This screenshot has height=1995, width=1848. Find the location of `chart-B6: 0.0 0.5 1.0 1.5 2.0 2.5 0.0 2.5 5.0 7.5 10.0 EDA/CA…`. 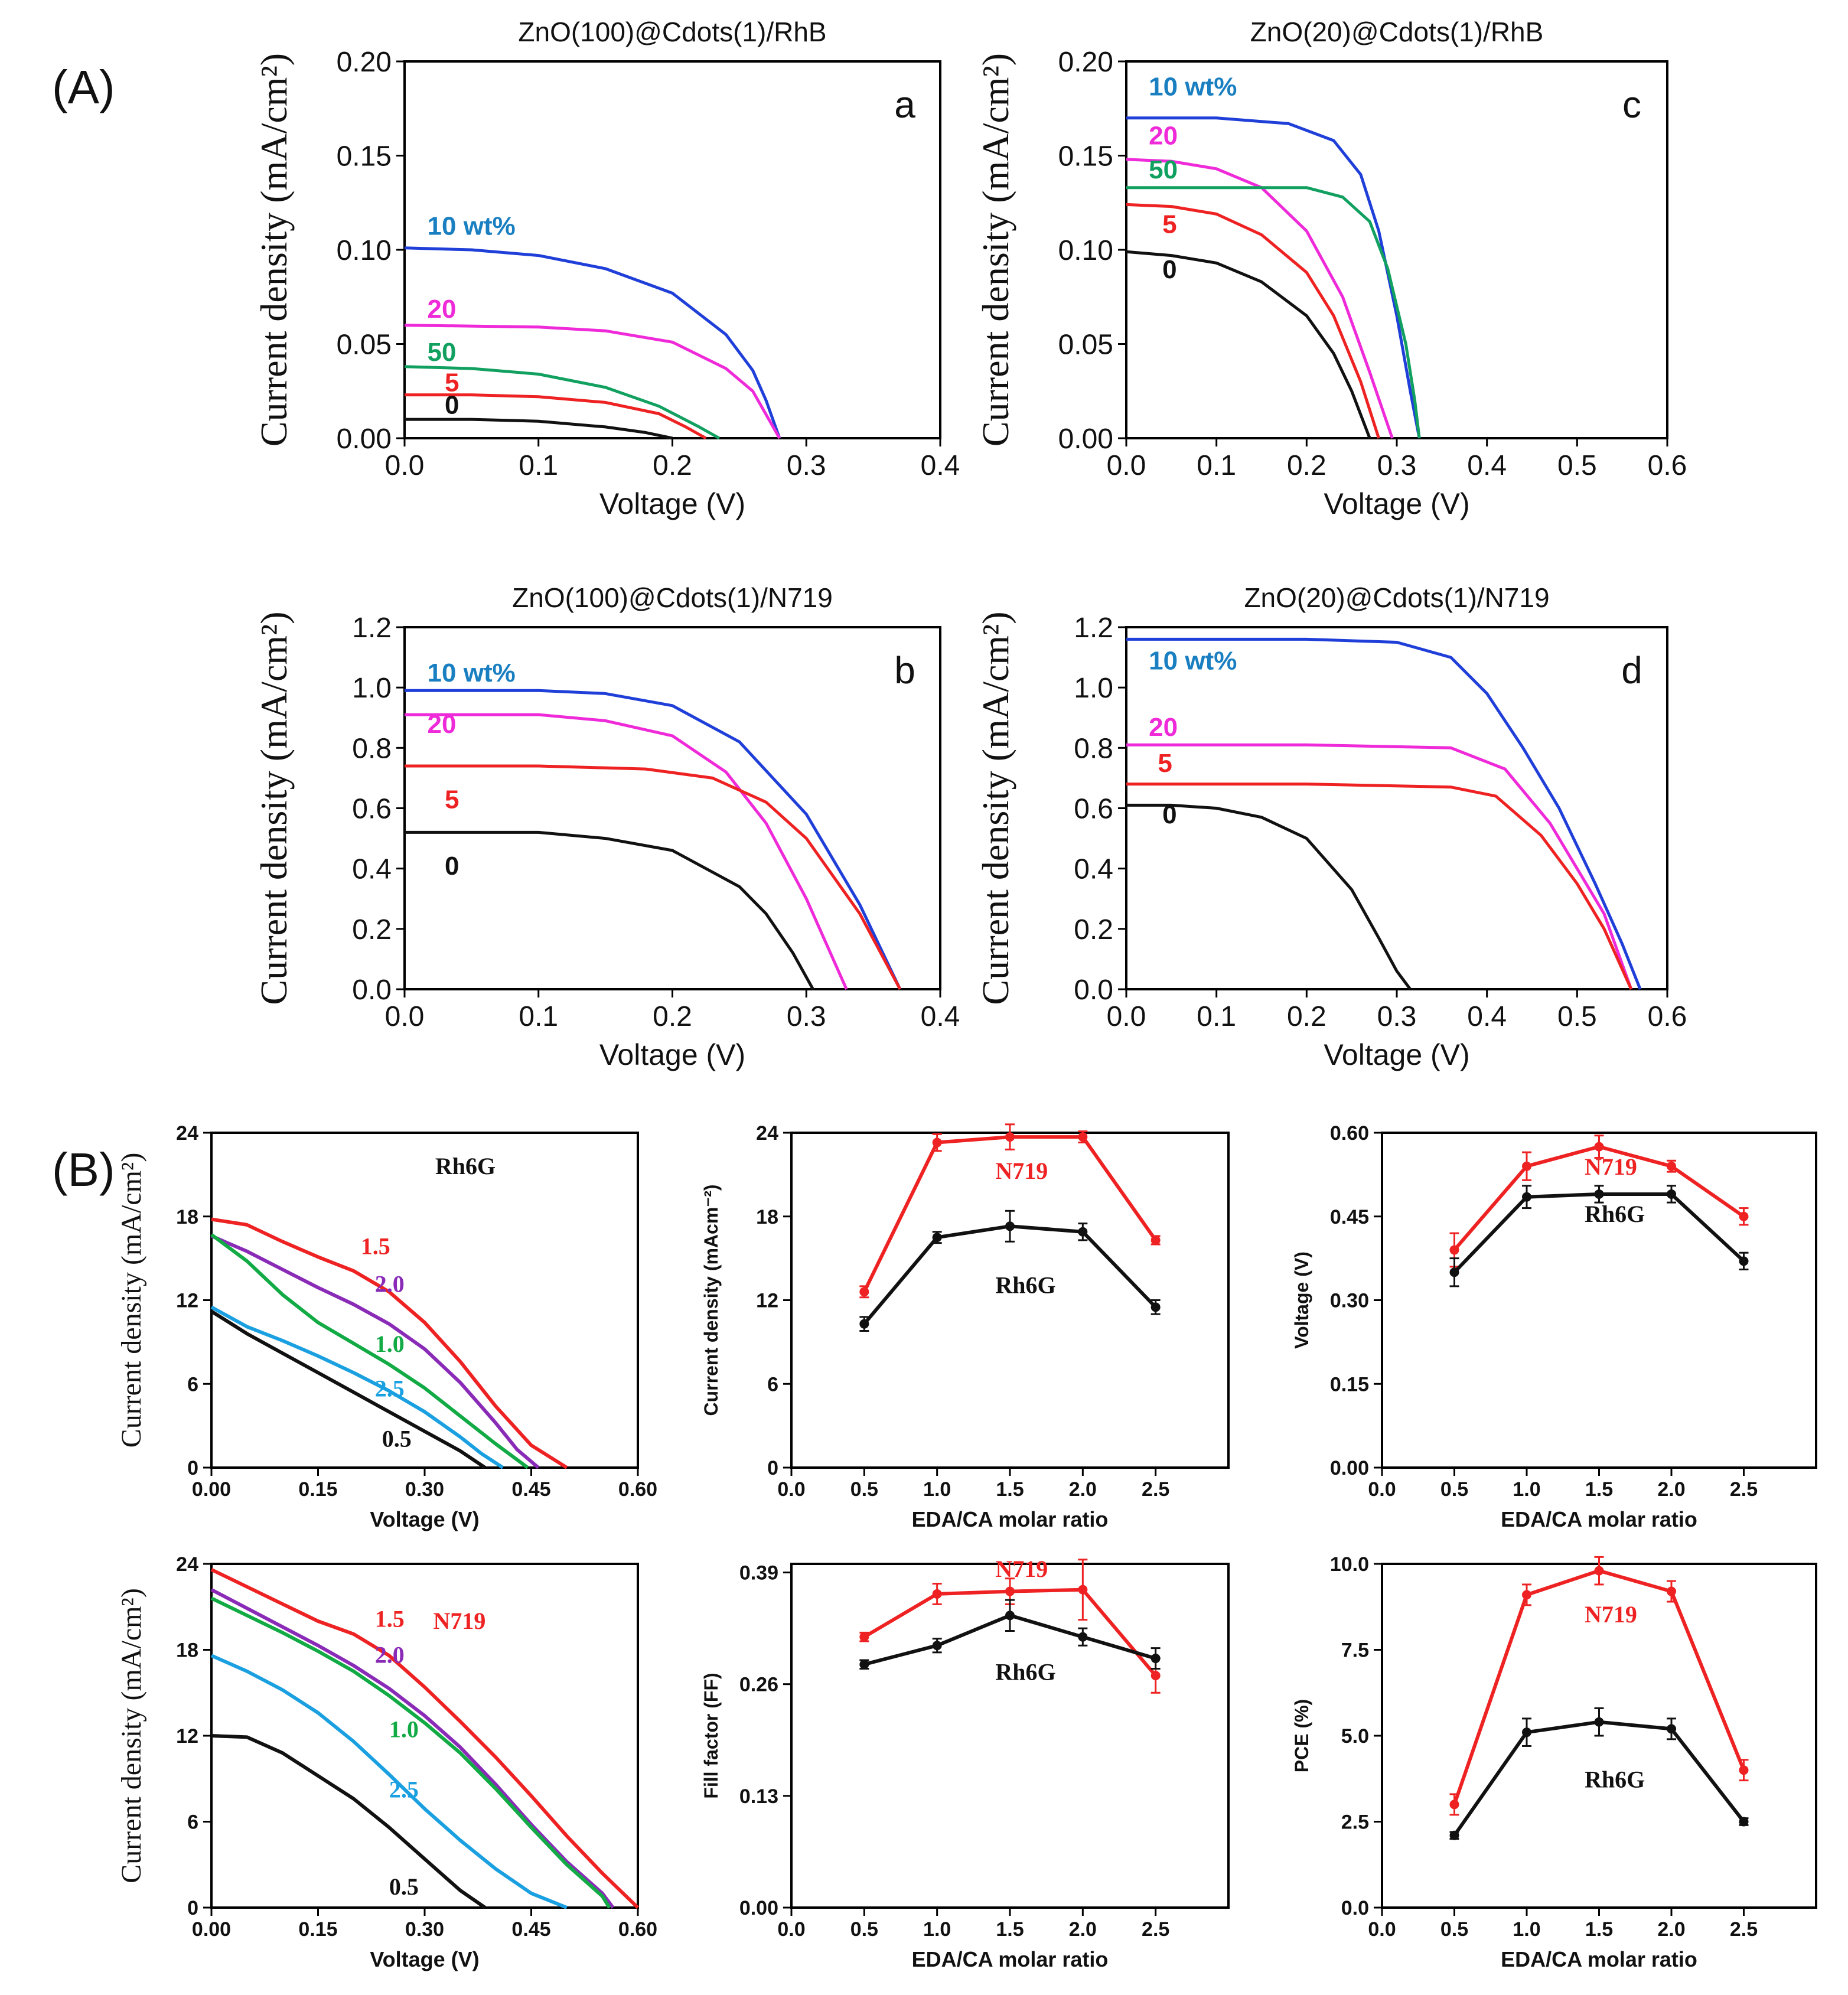

chart-B6: 0.0 0.5 1.0 1.5 2.0 2.5 0.0 2.5 5.0 7.5 10.0 EDA/CA… is located at coordinates (1554, 1762).